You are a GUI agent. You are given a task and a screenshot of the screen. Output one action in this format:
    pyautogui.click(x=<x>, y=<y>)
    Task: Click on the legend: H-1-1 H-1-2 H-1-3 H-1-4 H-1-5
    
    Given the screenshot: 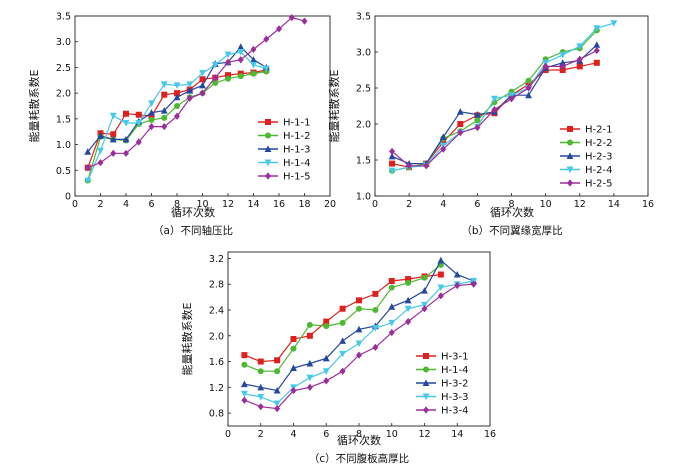 What is the action you would take?
    pyautogui.click(x=284, y=150)
    